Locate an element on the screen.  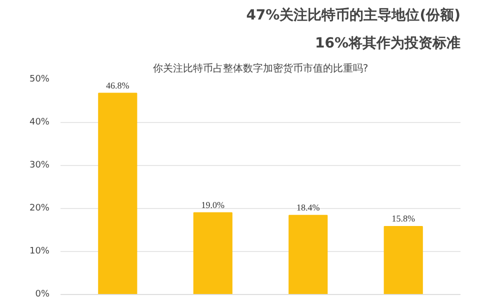
y-tick-label: 50% is located at coordinates (39, 79).